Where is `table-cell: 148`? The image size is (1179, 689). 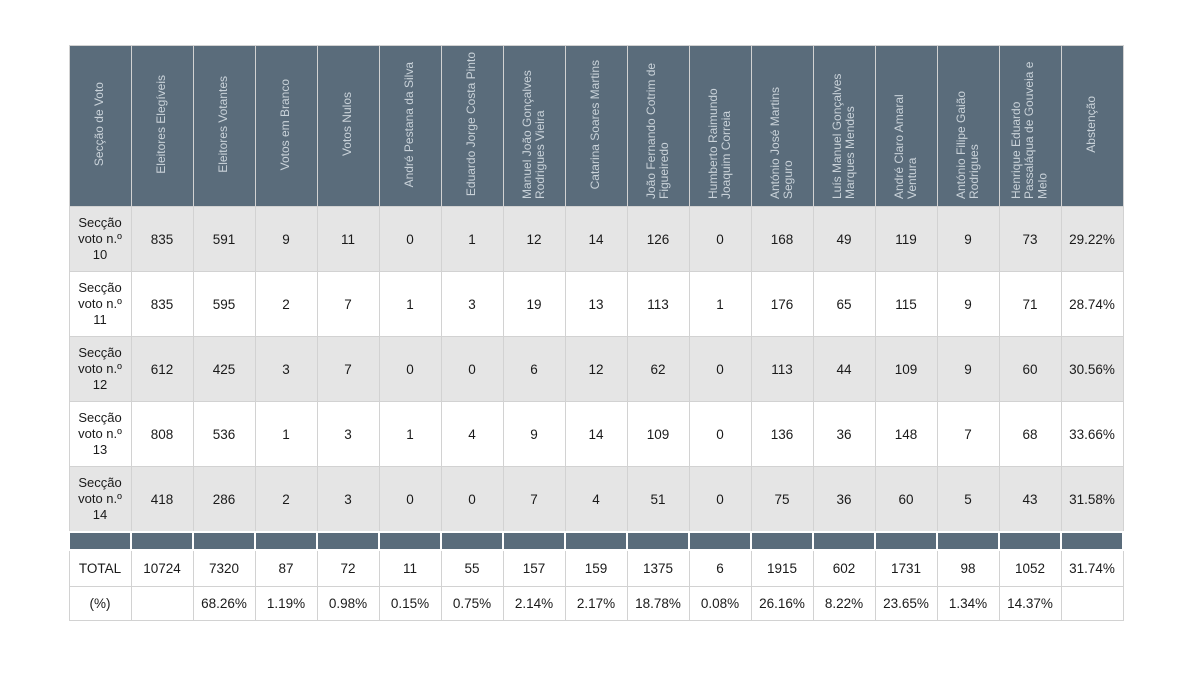
table-cell: 148 is located at coordinates (906, 434).